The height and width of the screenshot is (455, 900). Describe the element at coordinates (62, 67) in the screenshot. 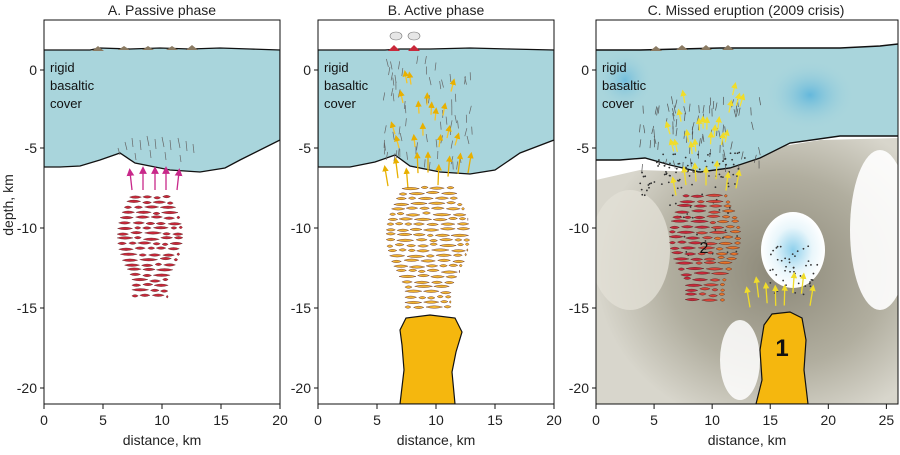

I see `cover-label-line1: rigid` at that location.